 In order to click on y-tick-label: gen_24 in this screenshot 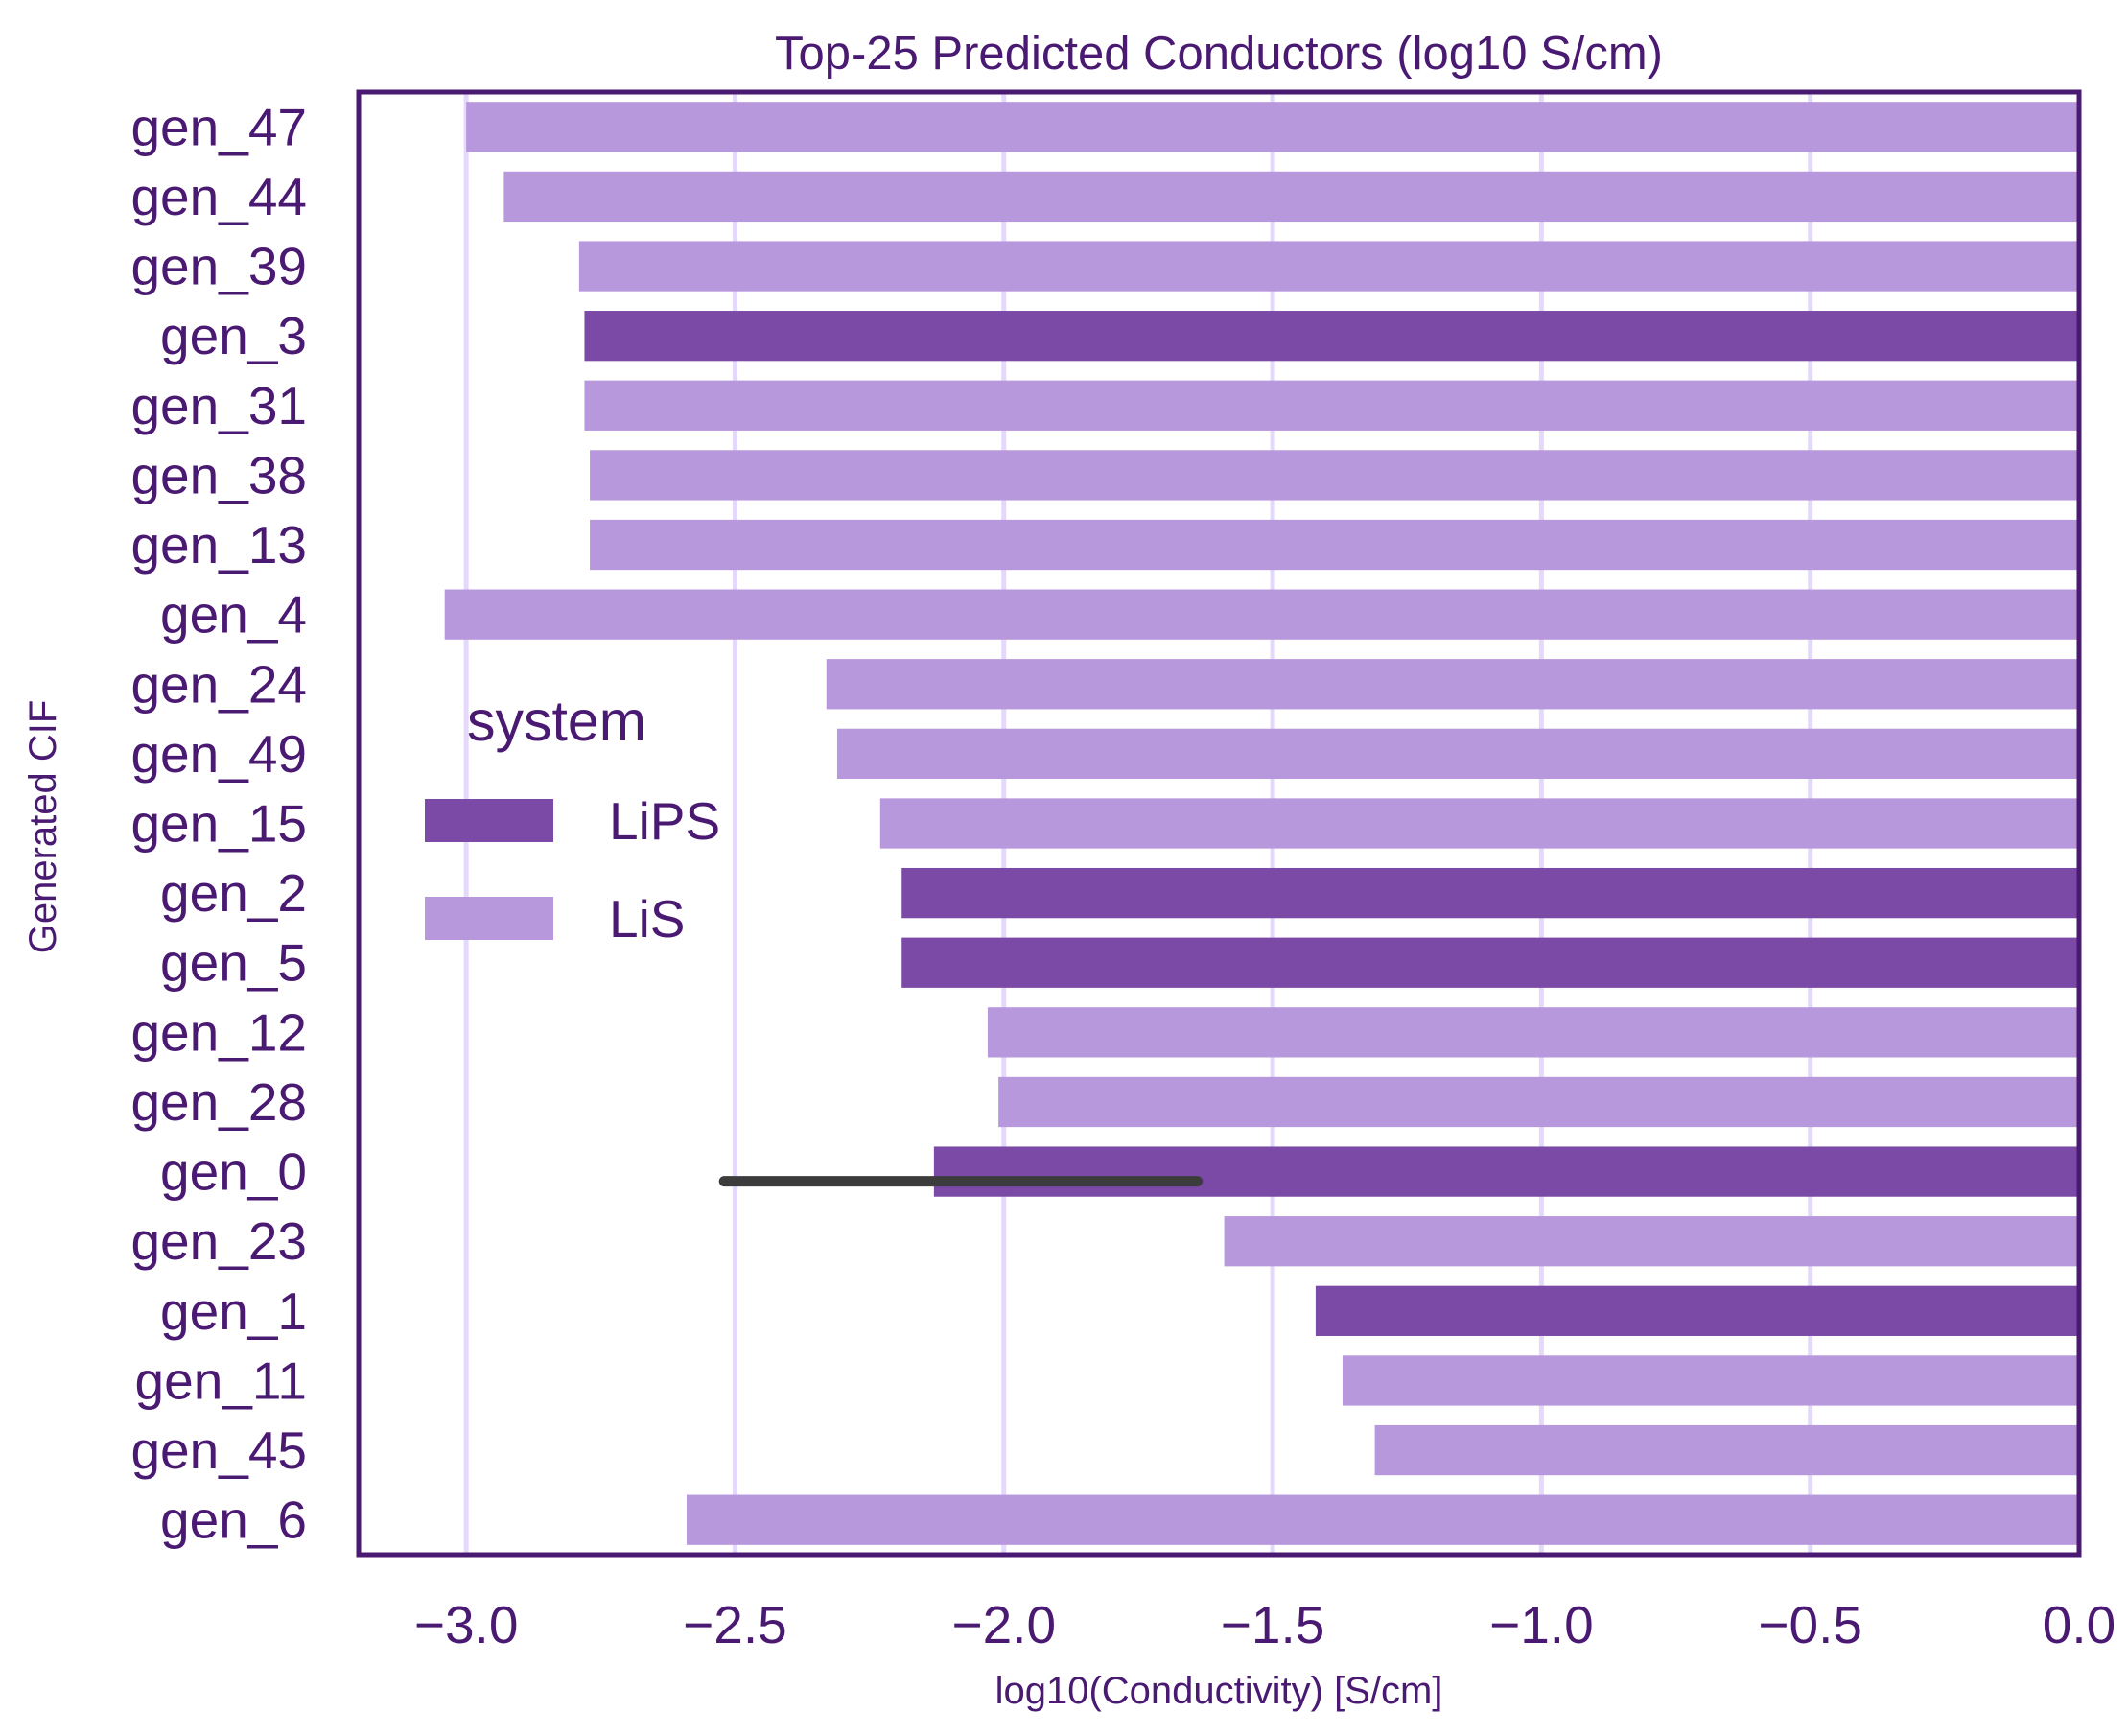, I will do `click(219, 684)`.